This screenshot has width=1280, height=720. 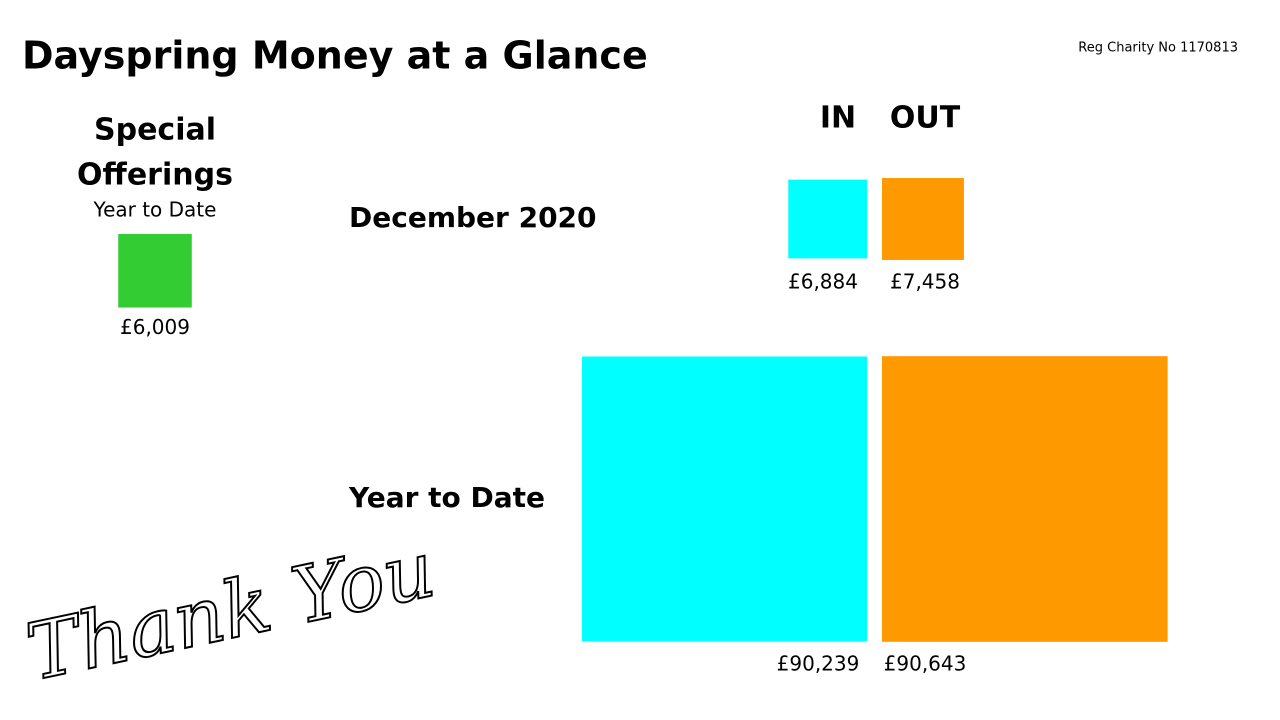 I want to click on special-value: £6,009, so click(x=155, y=327).